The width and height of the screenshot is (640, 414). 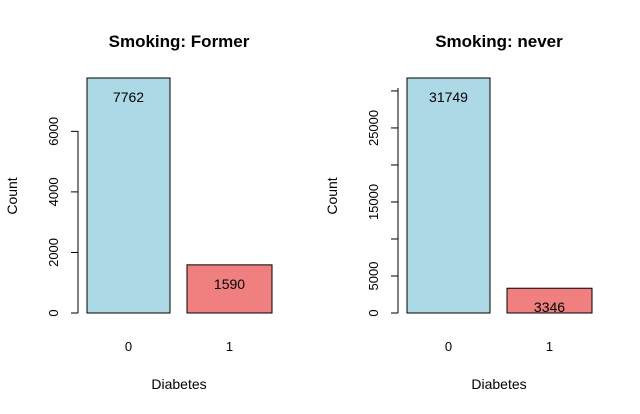 I want to click on bar-value-label: 1590, so click(x=229, y=284).